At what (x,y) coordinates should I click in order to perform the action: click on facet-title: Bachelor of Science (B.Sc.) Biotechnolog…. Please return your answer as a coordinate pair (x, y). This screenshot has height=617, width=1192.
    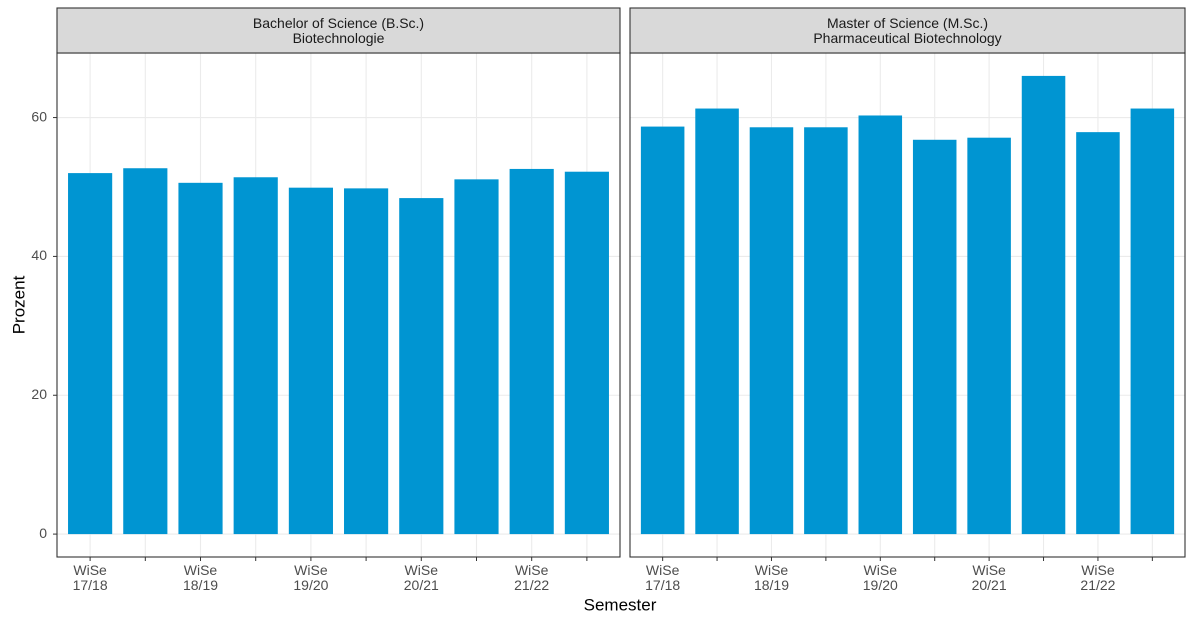
    Looking at the image, I should click on (338, 30).